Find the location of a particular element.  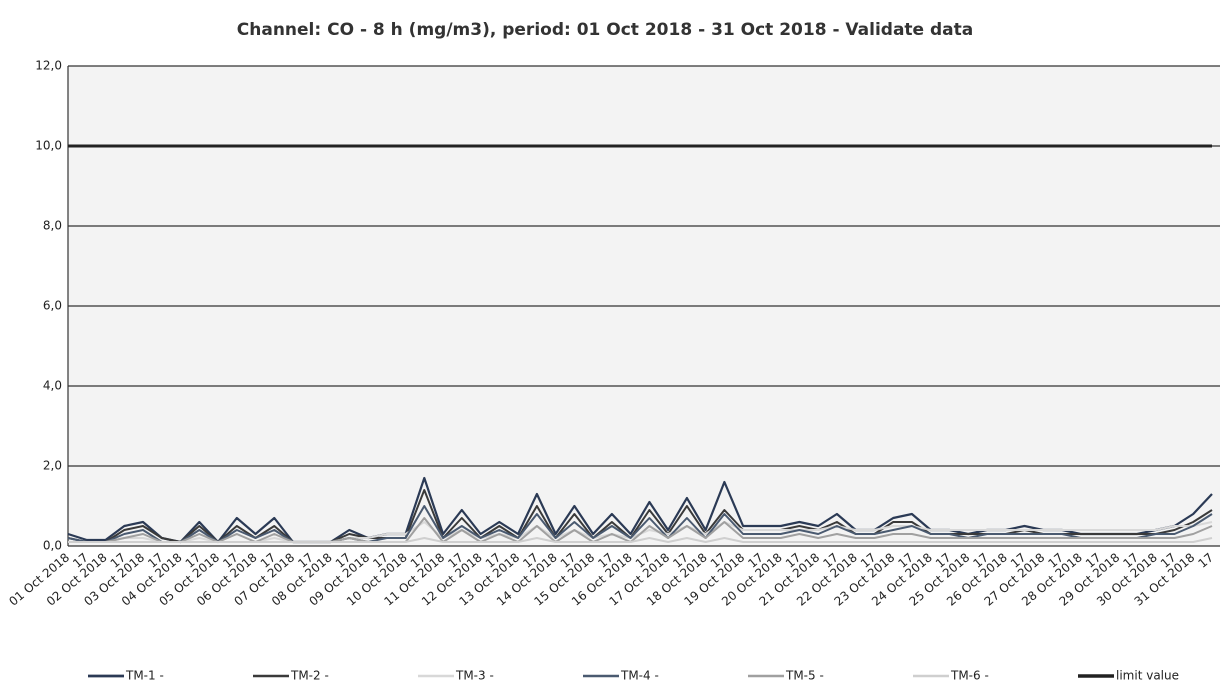

y-tick-label: 2,0 is located at coordinates (52, 466).